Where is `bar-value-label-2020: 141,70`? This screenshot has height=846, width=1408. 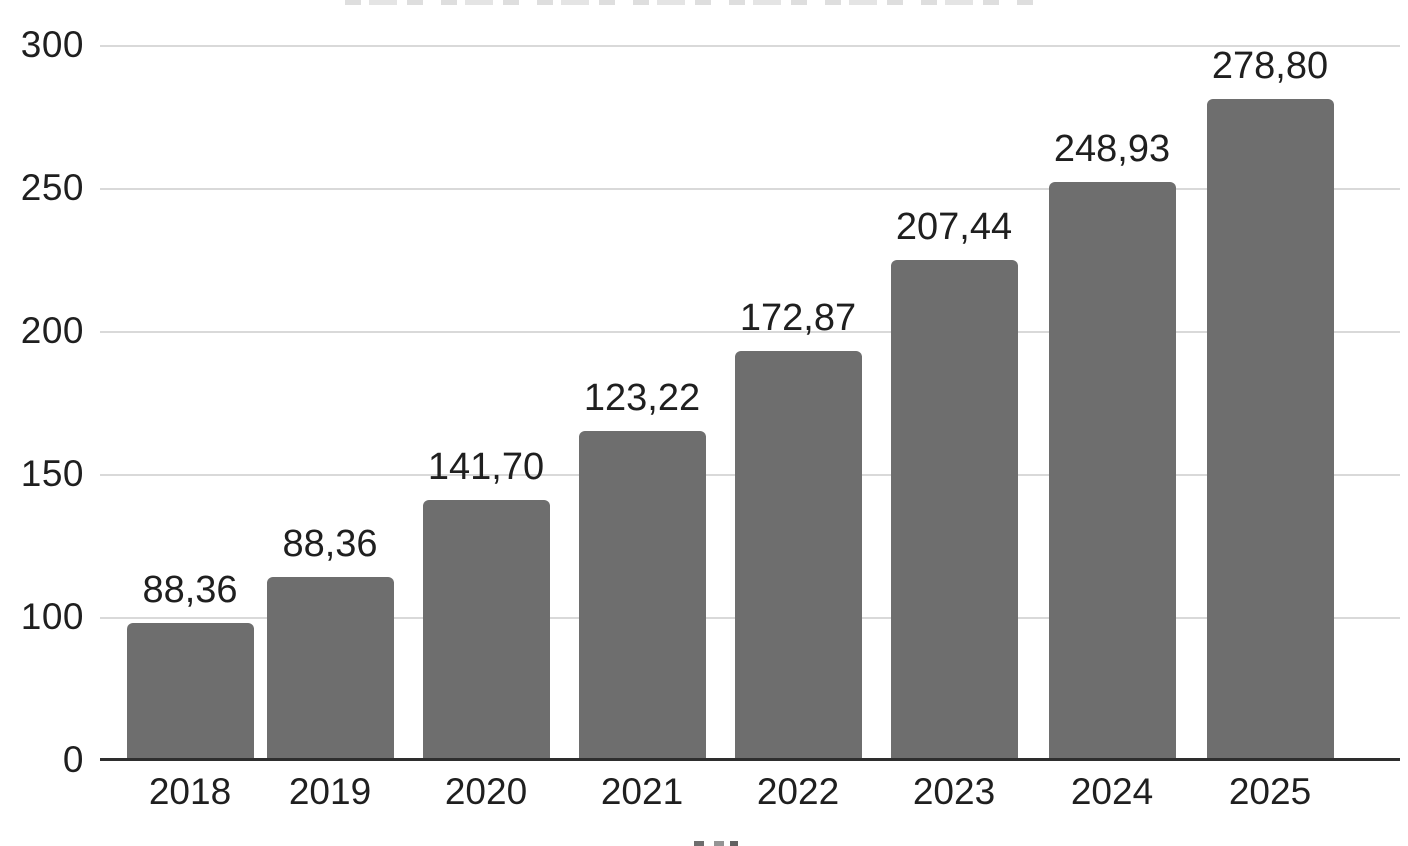 bar-value-label-2020: 141,70 is located at coordinates (486, 466).